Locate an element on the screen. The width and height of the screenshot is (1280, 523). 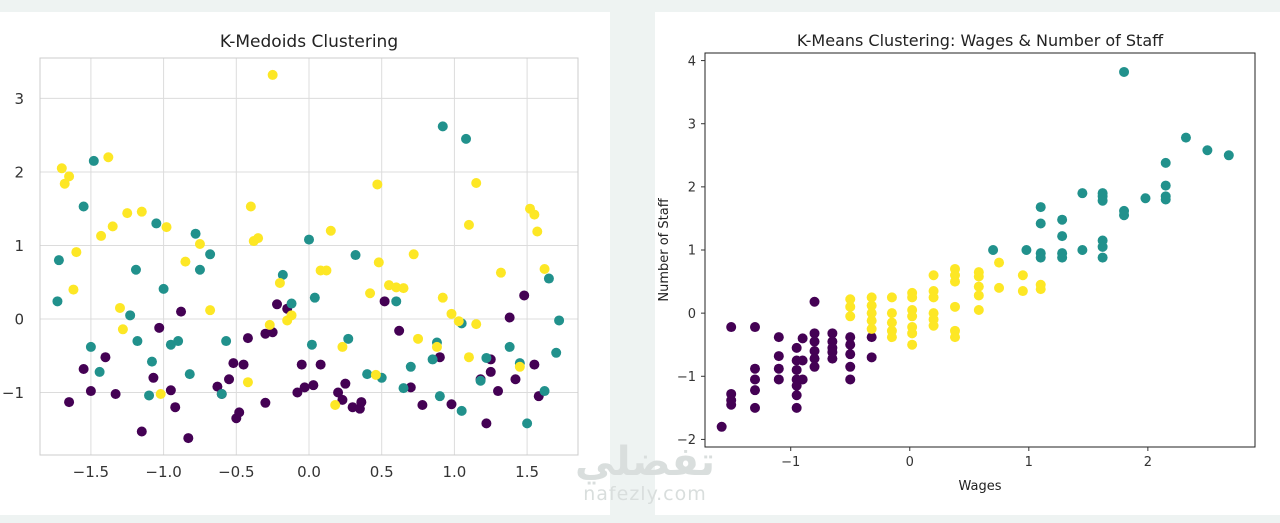
chart-title: K-Medoids Clustering is located at coordinates (309, 42).